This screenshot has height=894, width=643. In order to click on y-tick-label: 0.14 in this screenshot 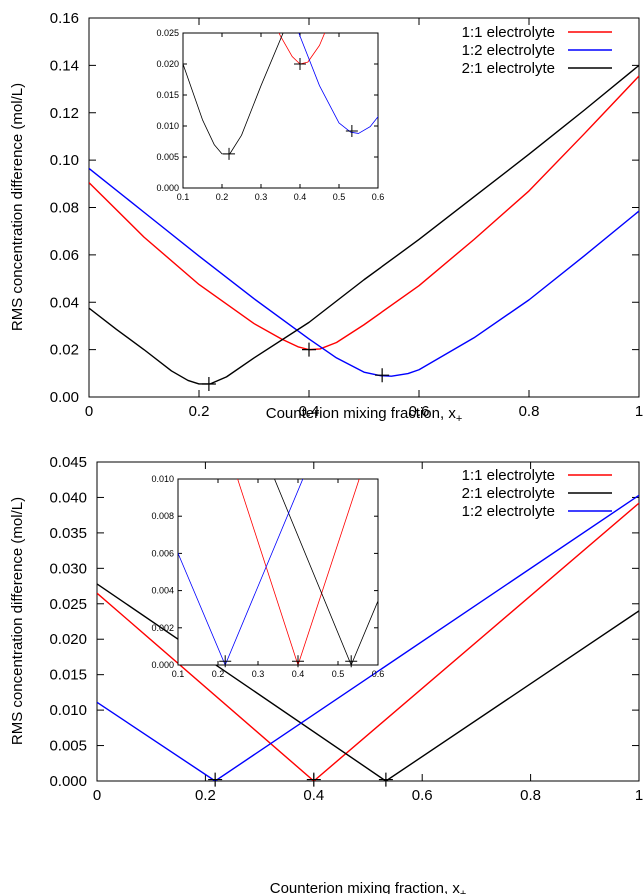, I will do `click(64, 65)`.